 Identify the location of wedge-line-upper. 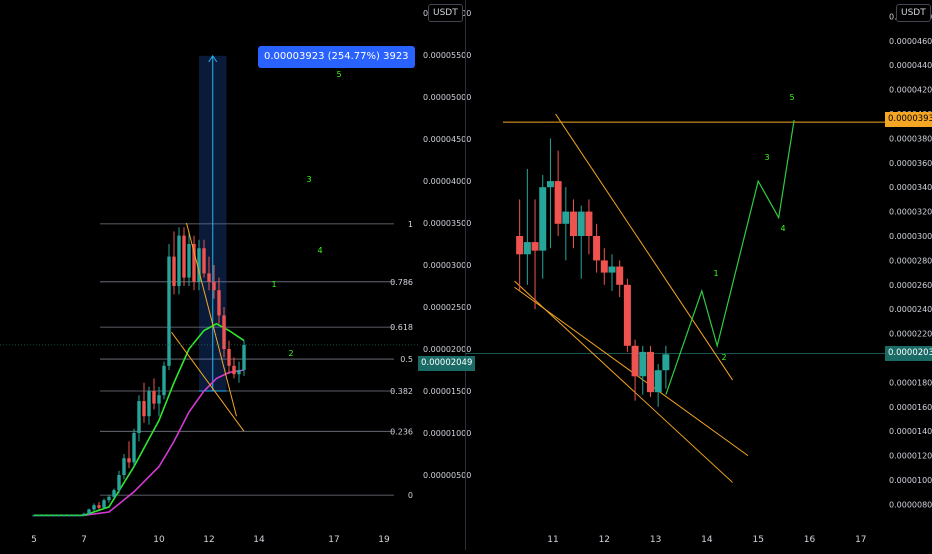
(211, 319).